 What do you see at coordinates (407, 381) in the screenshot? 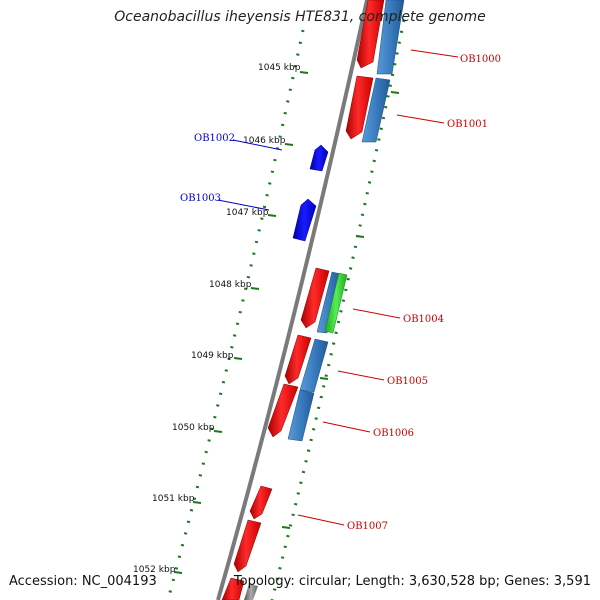
I see `gene-label-ob1005: OB1005` at bounding box center [407, 381].